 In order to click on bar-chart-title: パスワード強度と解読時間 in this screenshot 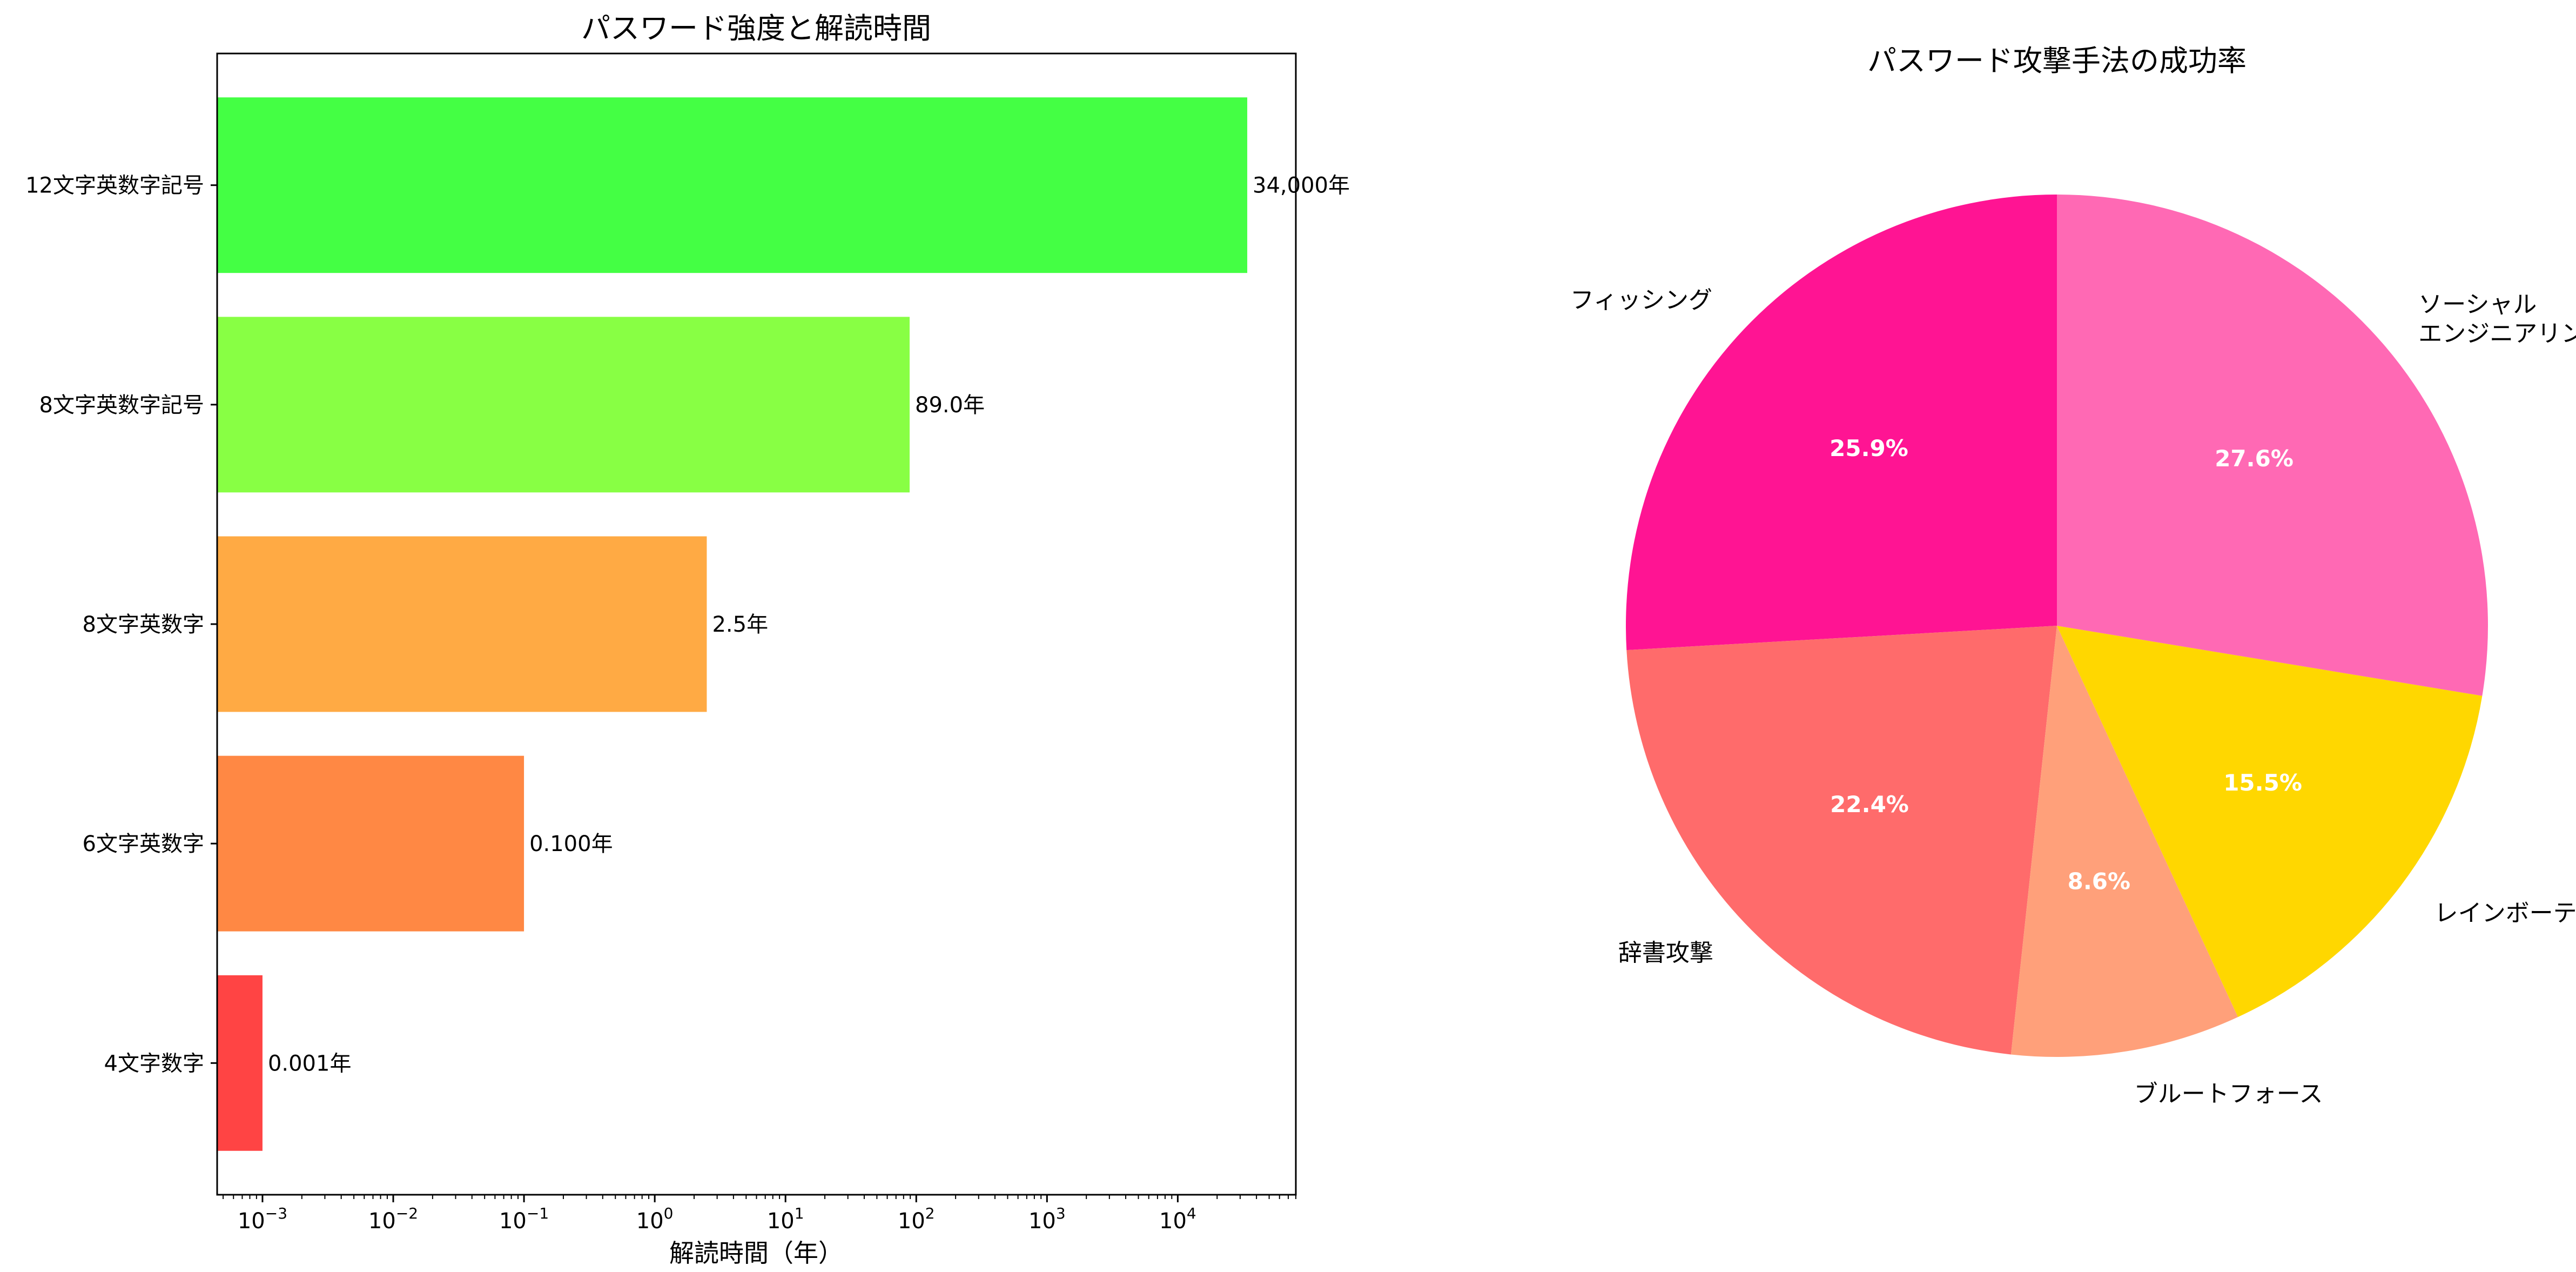, I will do `click(756, 28)`.